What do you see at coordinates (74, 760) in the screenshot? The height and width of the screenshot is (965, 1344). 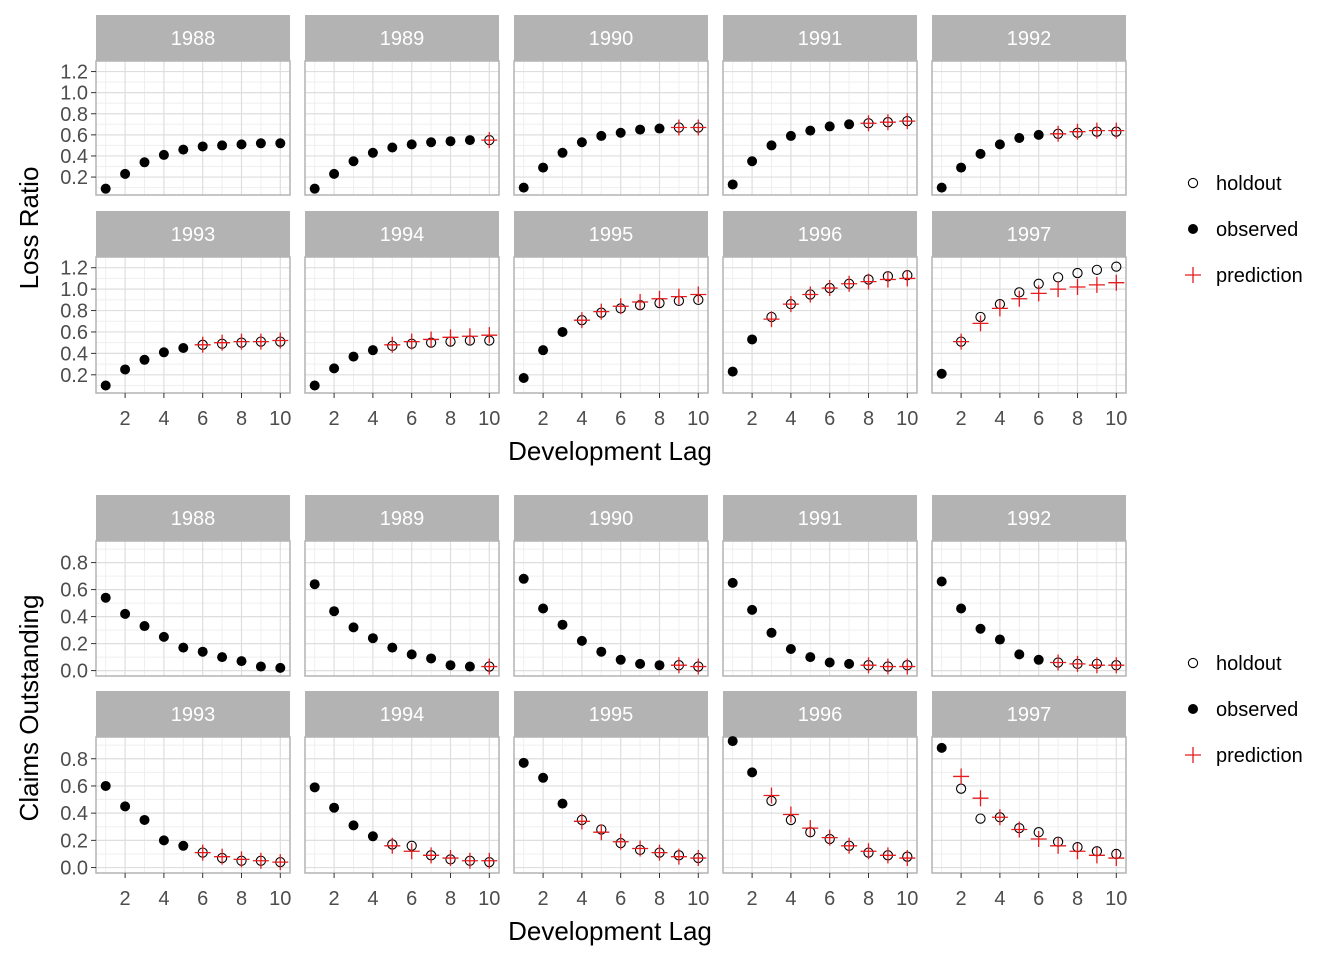 I see `y-tick-label: 0.8` at bounding box center [74, 760].